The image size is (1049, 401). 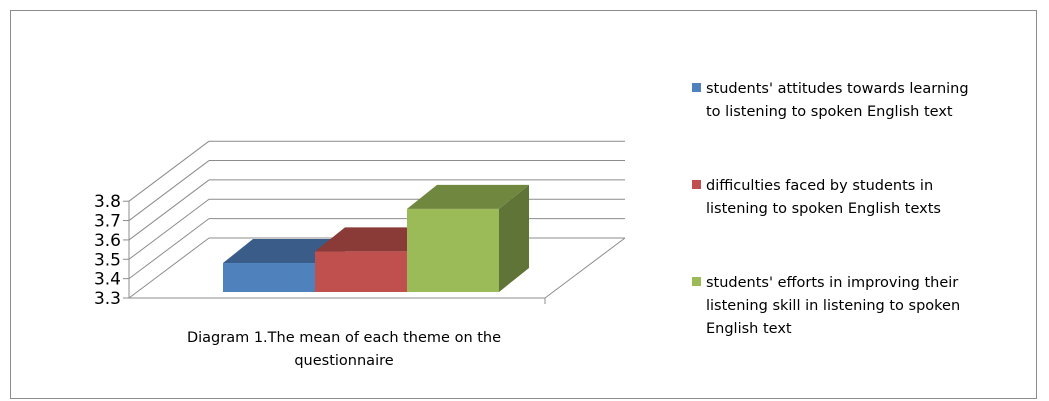 What do you see at coordinates (837, 89) in the screenshot?
I see `legend-label: students' attitudes towards learning` at bounding box center [837, 89].